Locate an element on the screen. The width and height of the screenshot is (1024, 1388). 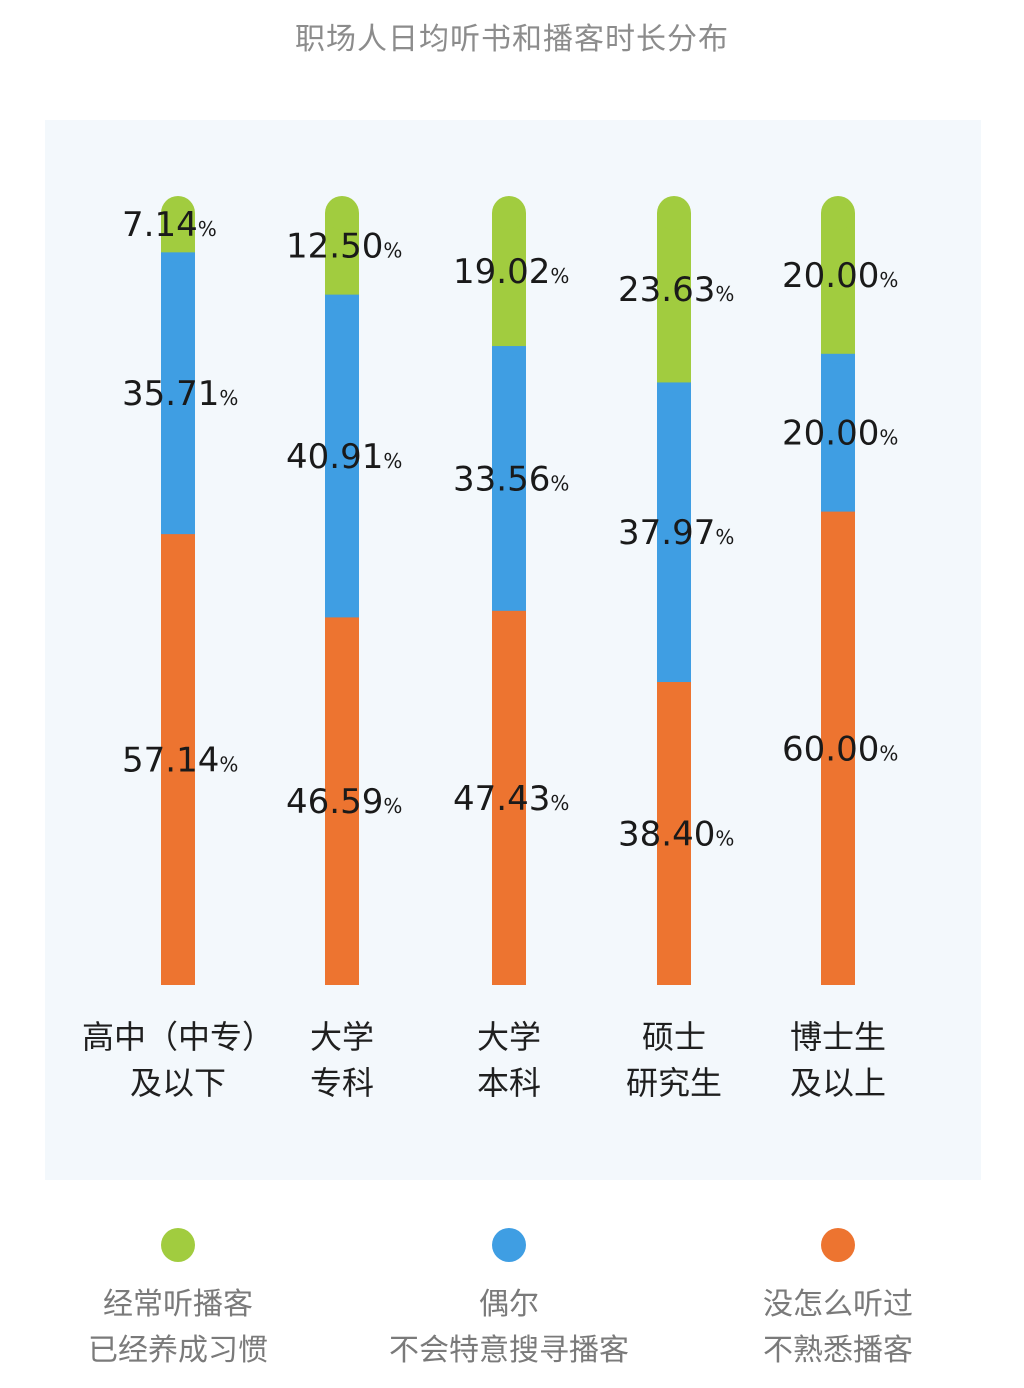
category-label: 专科 is located at coordinates (342, 1083).